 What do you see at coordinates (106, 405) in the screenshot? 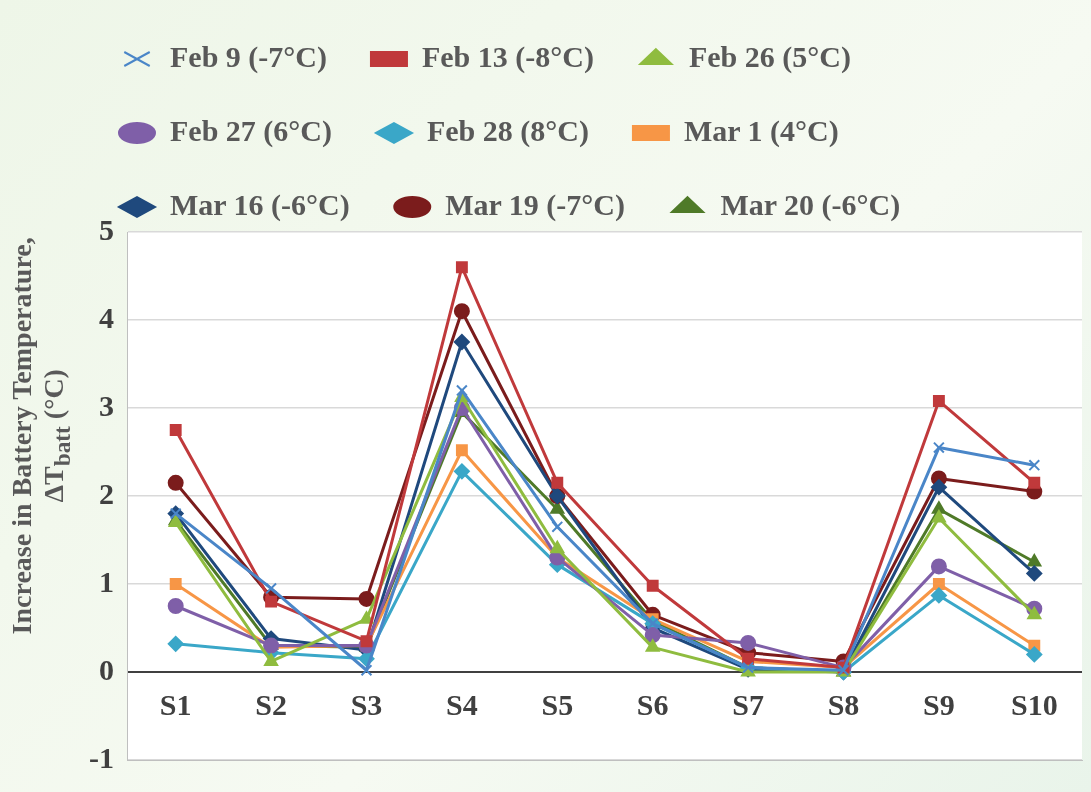
I see `y-tick-label: 3` at bounding box center [106, 405].